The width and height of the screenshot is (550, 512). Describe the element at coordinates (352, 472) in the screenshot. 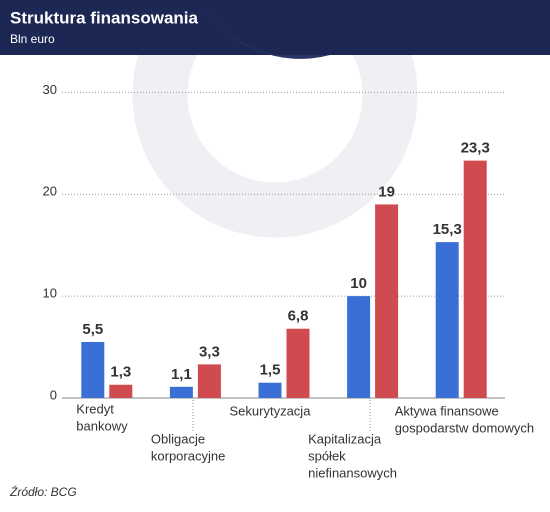

I see `x-tick-label: niefinansowych` at that location.